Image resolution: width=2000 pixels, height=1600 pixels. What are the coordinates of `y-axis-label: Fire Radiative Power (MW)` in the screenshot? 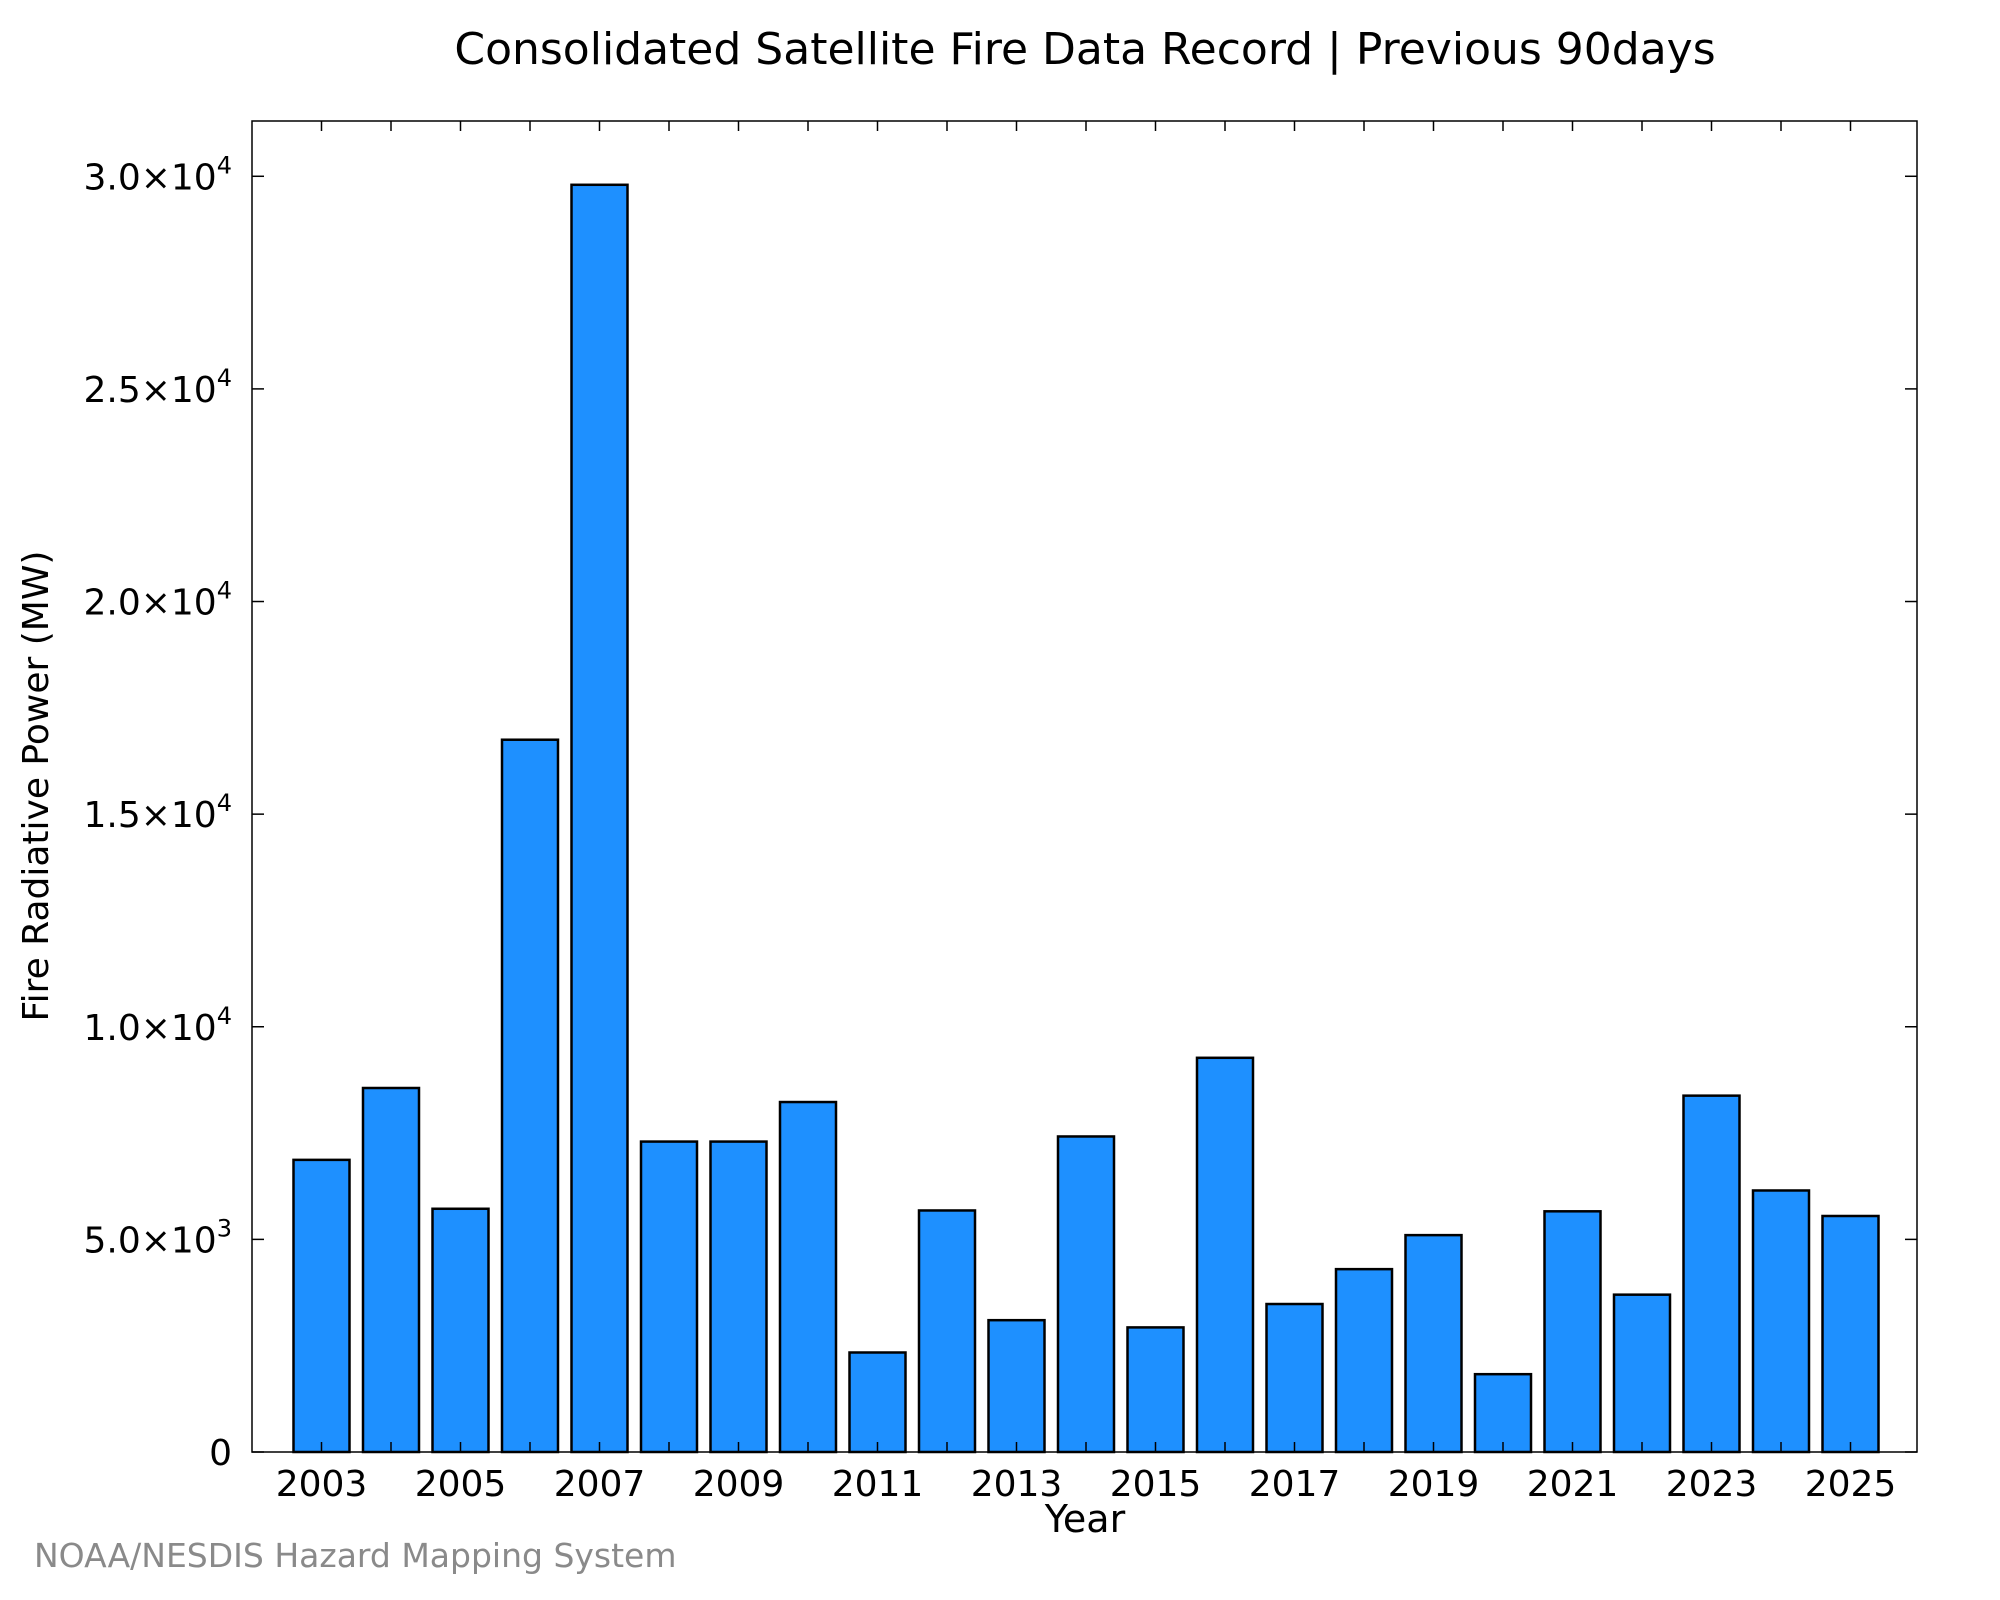 It's located at (36, 786).